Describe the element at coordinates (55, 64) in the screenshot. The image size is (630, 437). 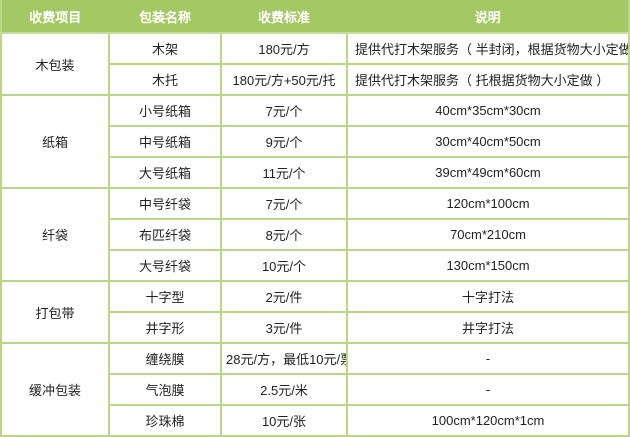
I see `item-cell: 木包装` at that location.